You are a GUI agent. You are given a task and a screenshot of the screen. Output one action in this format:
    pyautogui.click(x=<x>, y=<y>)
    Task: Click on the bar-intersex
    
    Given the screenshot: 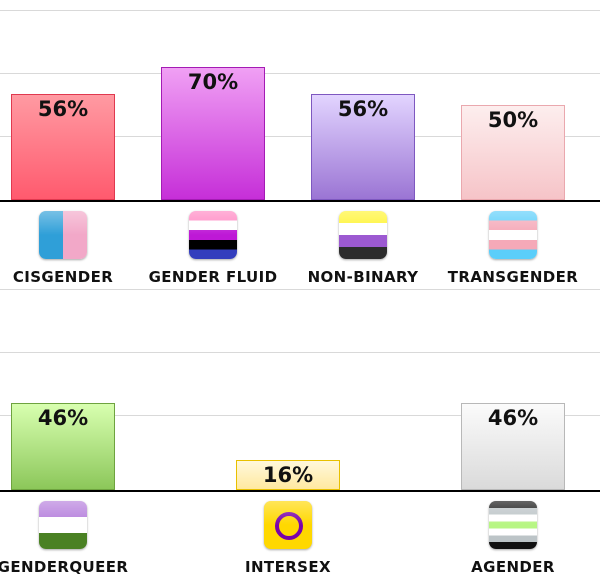 What is the action you would take?
    pyautogui.click(x=288, y=475)
    